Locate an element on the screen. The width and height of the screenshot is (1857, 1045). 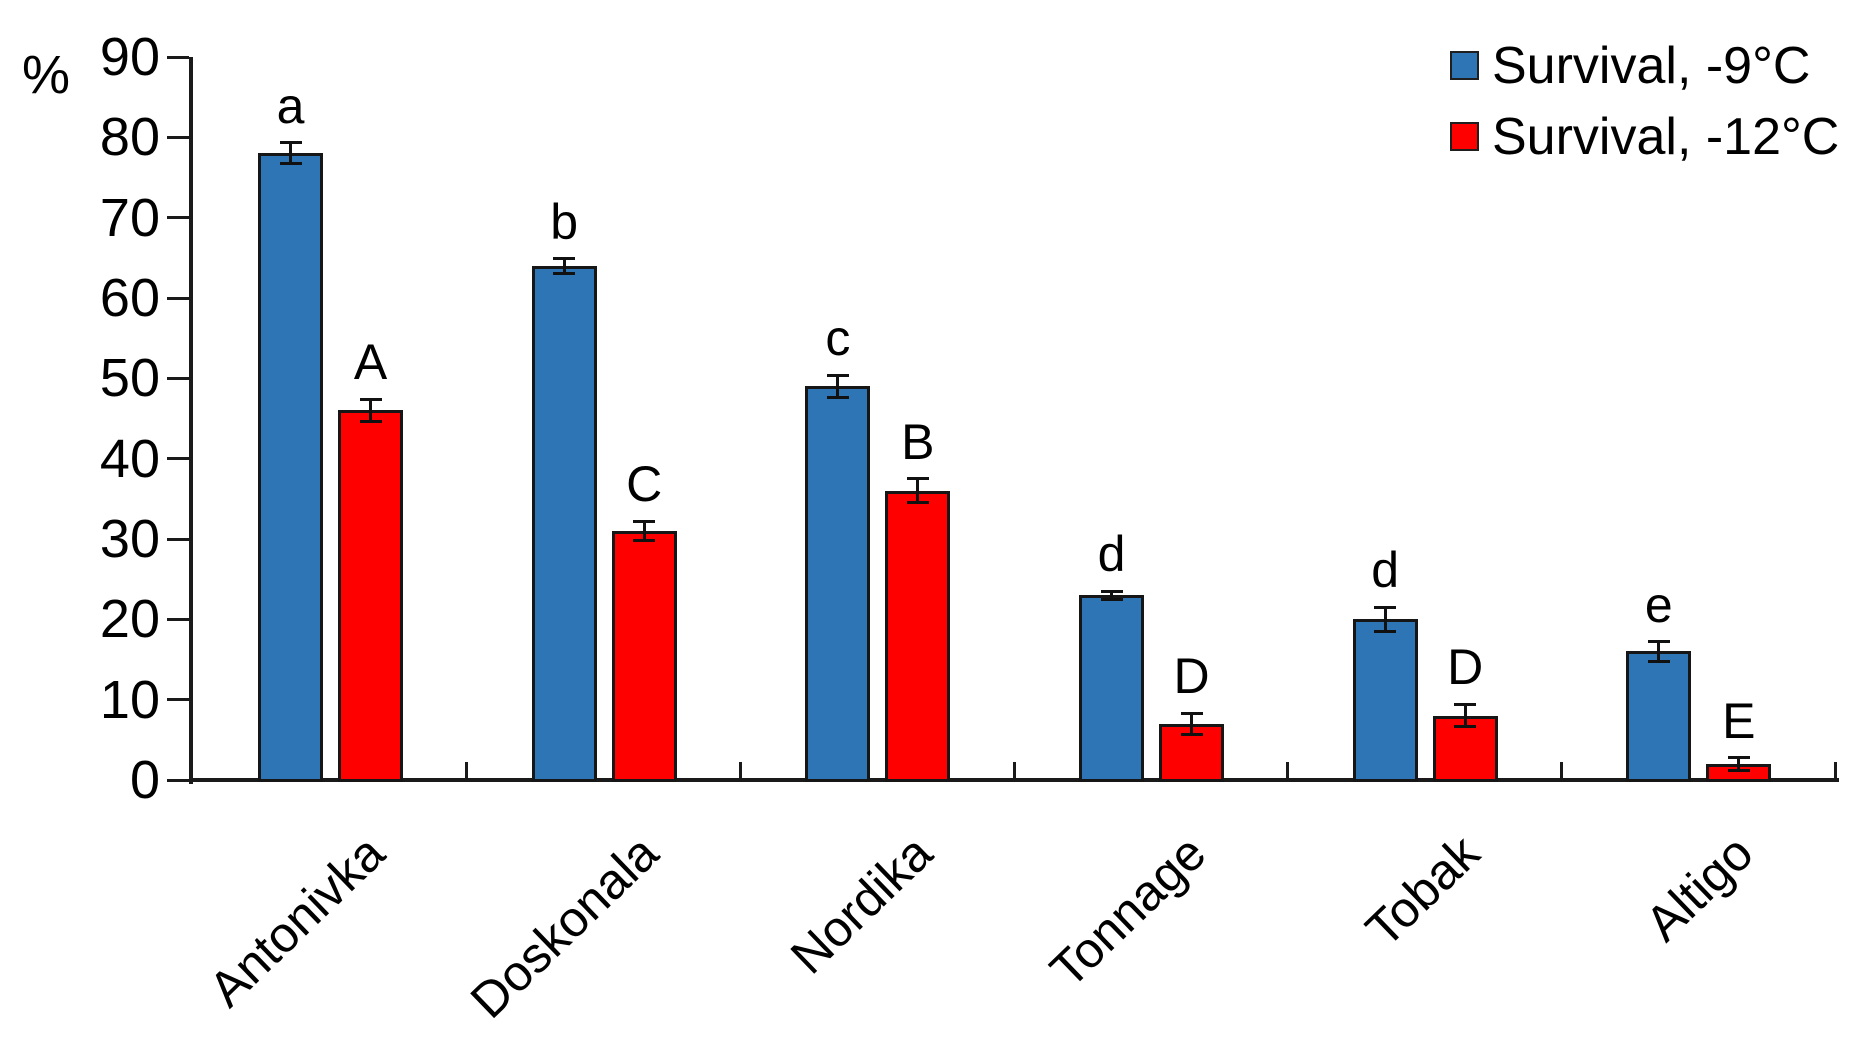
legend-item-survival-9c: Survival, -9°C is located at coordinates (1644, 65).